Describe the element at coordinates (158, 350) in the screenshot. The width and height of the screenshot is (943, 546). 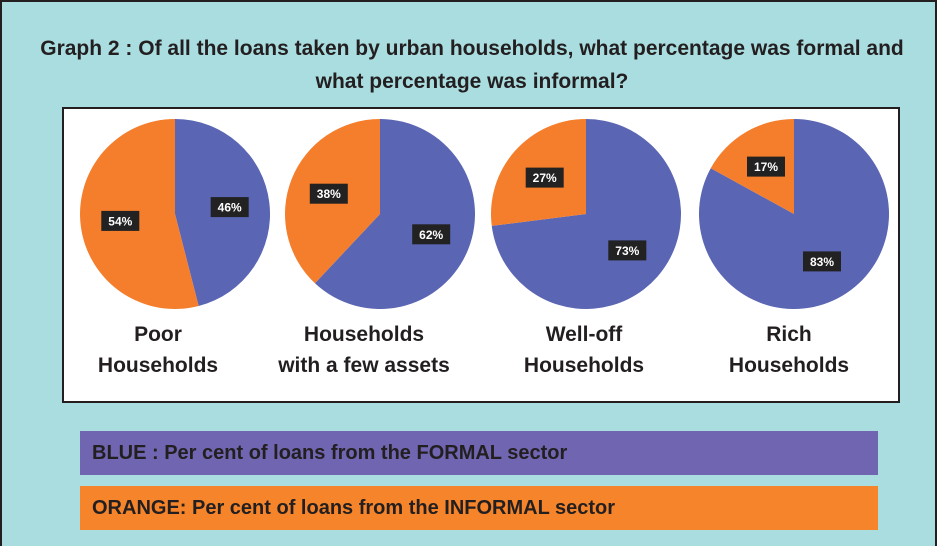
I see `category-label-poor: Poor Households` at that location.